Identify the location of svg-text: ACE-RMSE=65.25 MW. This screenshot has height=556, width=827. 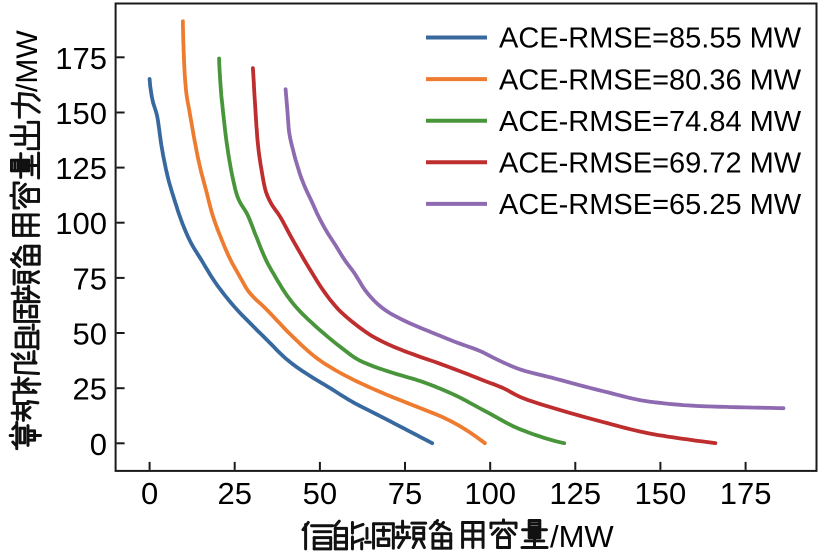
(650, 205).